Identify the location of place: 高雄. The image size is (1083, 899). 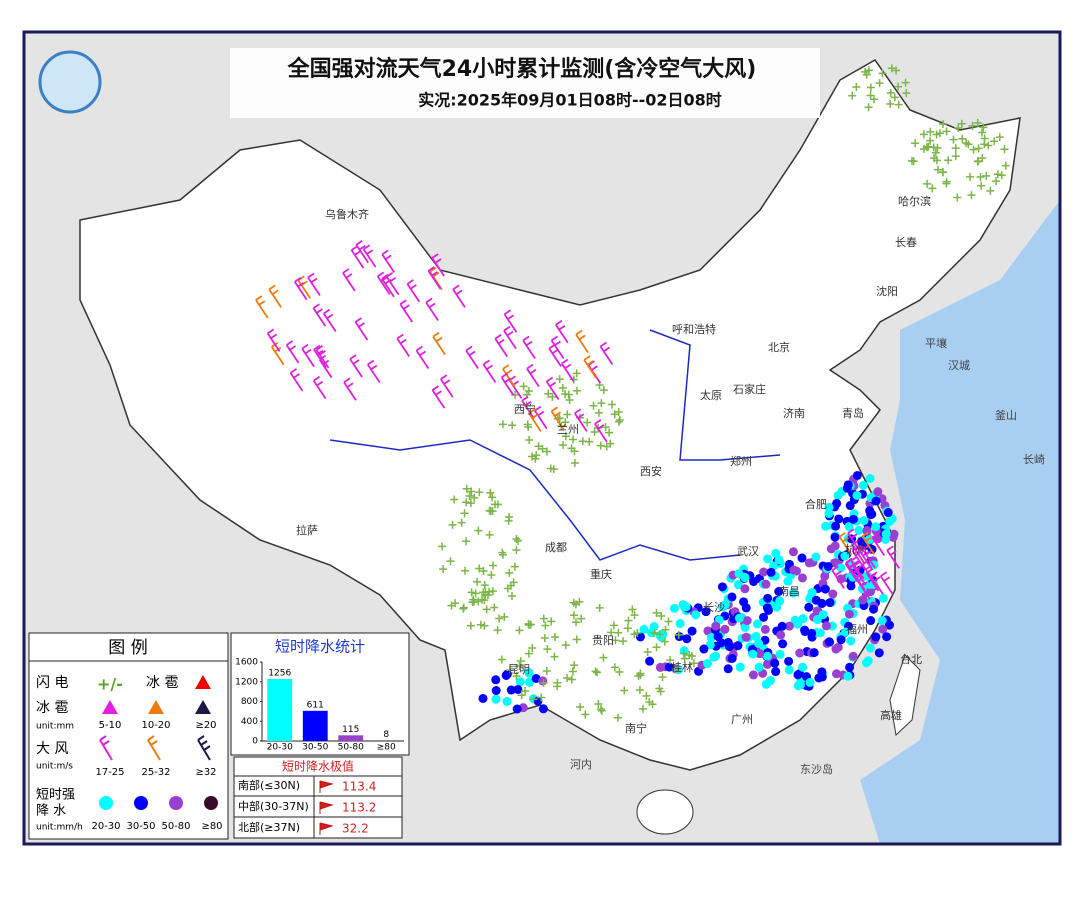
(891, 715).